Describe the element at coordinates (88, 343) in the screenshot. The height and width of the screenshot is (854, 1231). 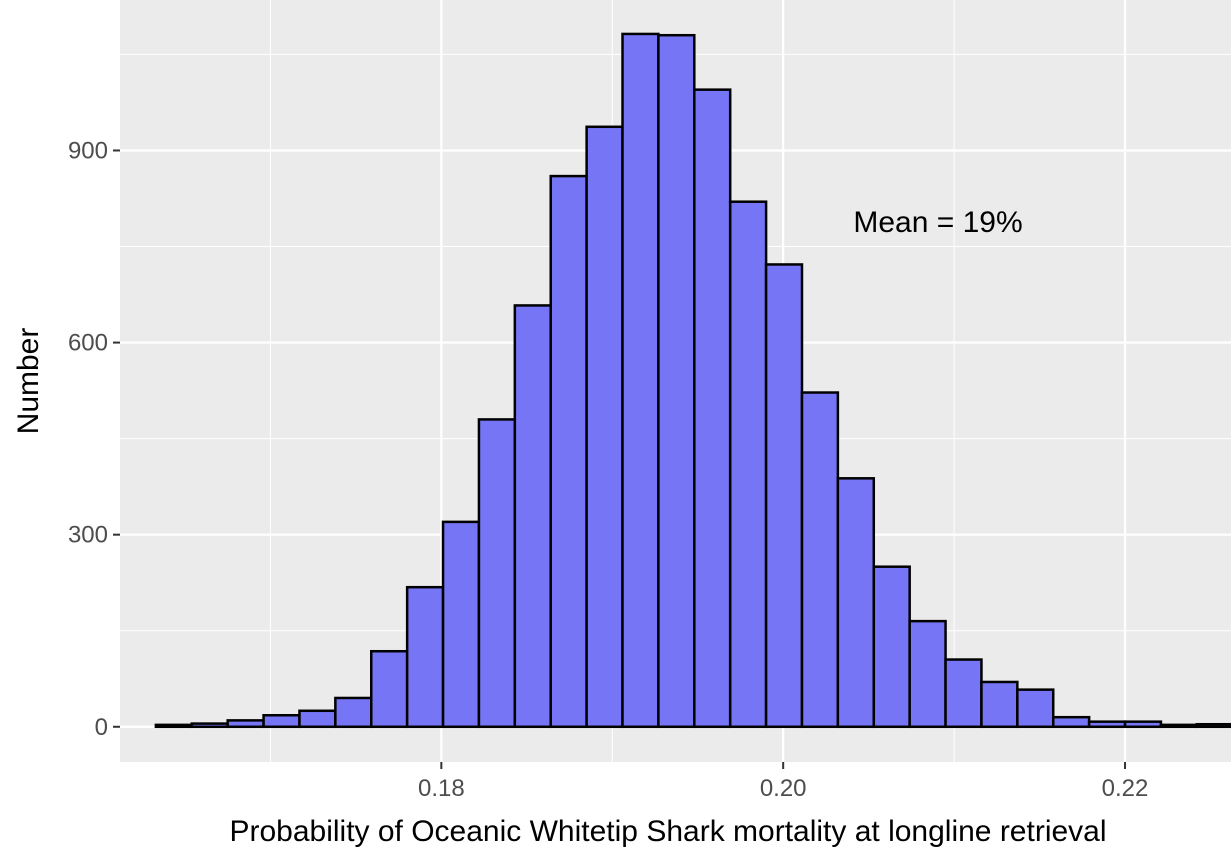
I see `y-tick-label: 600` at that location.